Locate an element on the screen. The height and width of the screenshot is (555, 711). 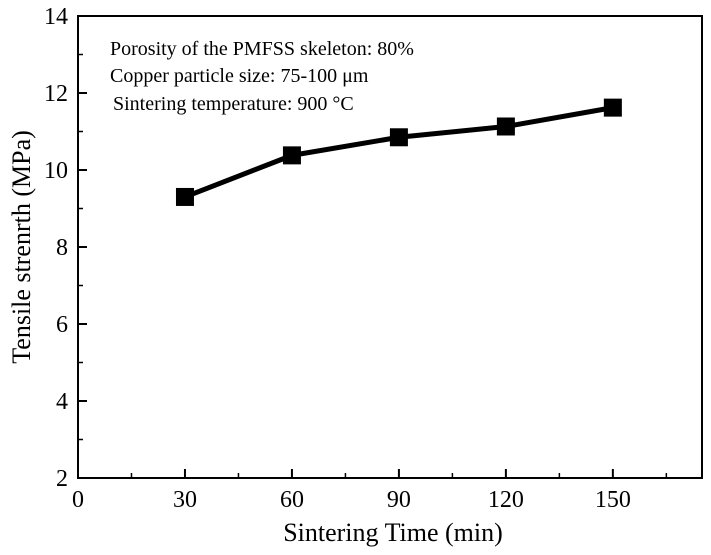
x-tick-label: 30 is located at coordinates (185, 500).